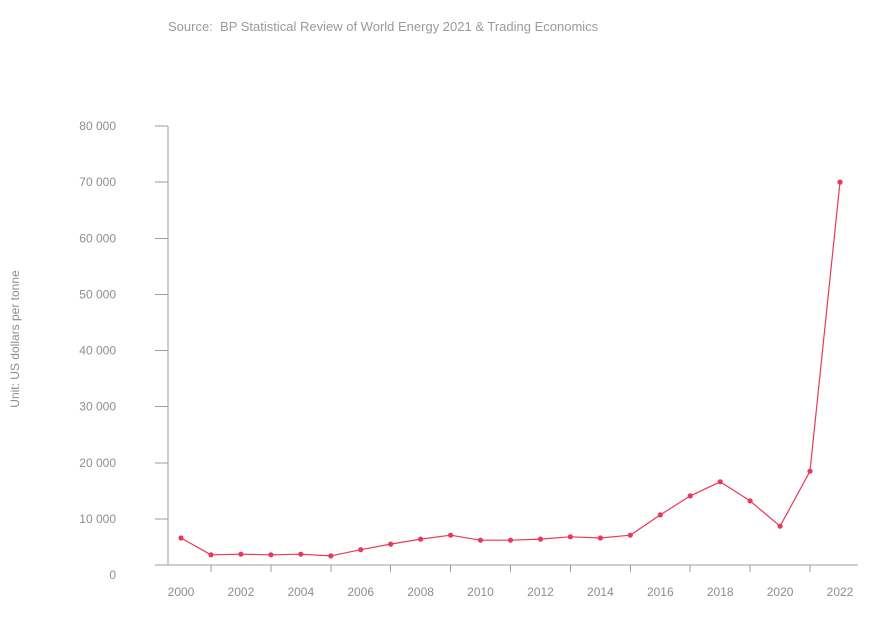  What do you see at coordinates (181, 592) in the screenshot?
I see `x-tick-label: 2000` at bounding box center [181, 592].